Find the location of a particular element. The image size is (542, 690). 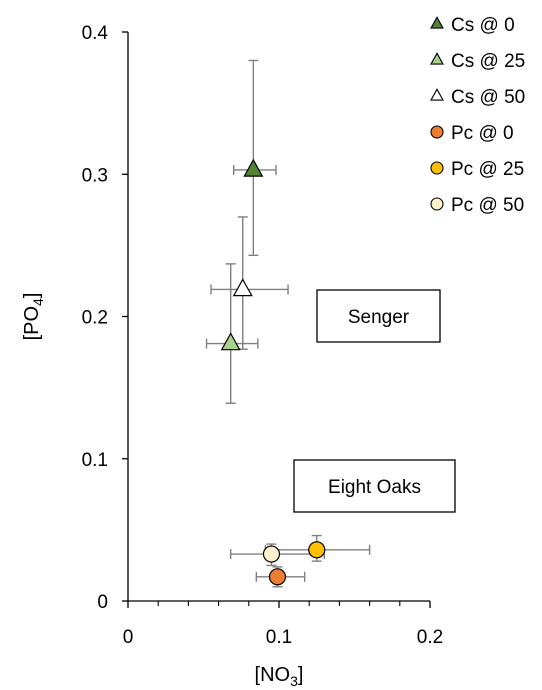

x-tick-label: 0.1 is located at coordinates (279, 637).